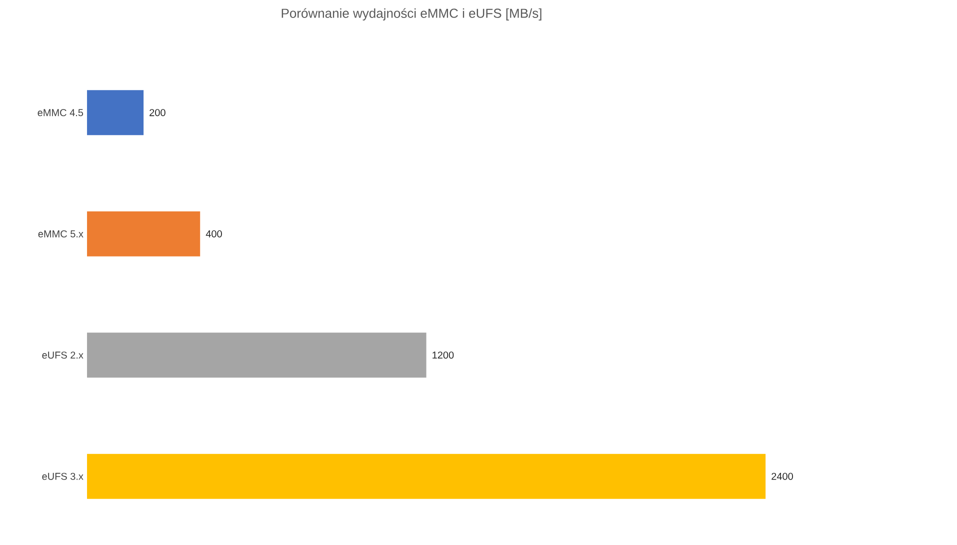 The height and width of the screenshot is (545, 957). Describe the element at coordinates (63, 355) in the screenshot. I see `y-tick-label: eUFS 2.x` at that location.